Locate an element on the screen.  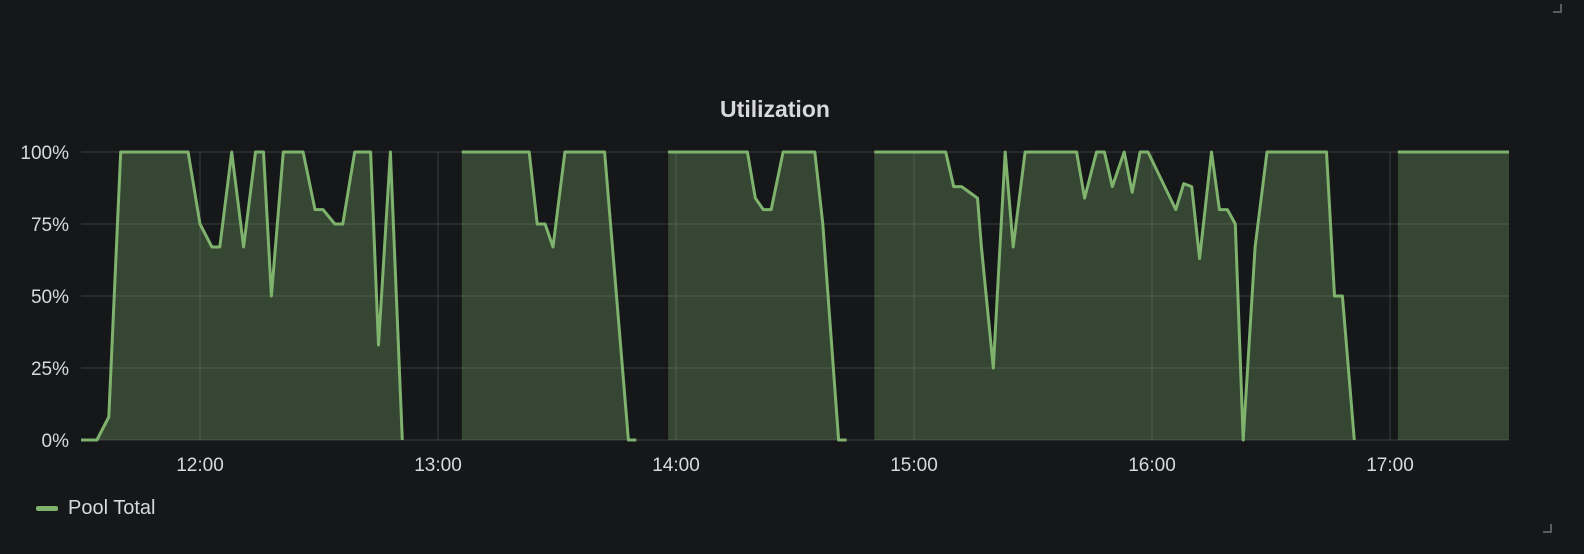
x-tick-label: 14:00 is located at coordinates (676, 465).